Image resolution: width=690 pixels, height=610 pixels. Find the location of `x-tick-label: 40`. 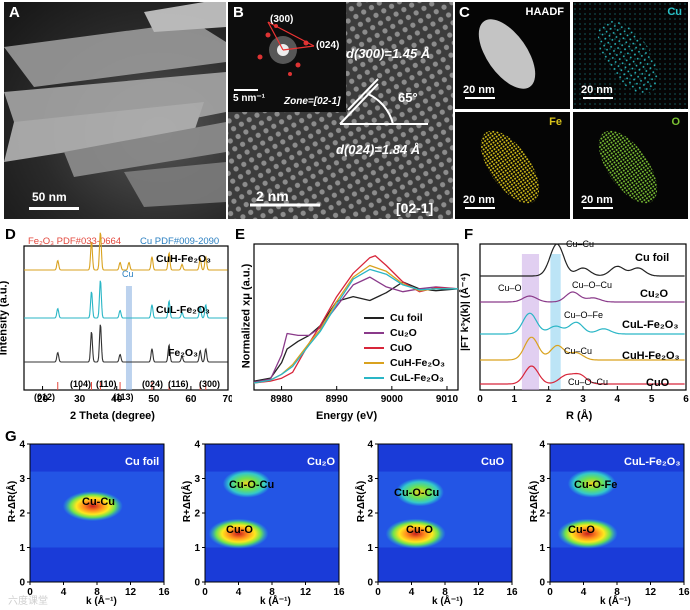

x-tick-label: 40 is located at coordinates (117, 399).